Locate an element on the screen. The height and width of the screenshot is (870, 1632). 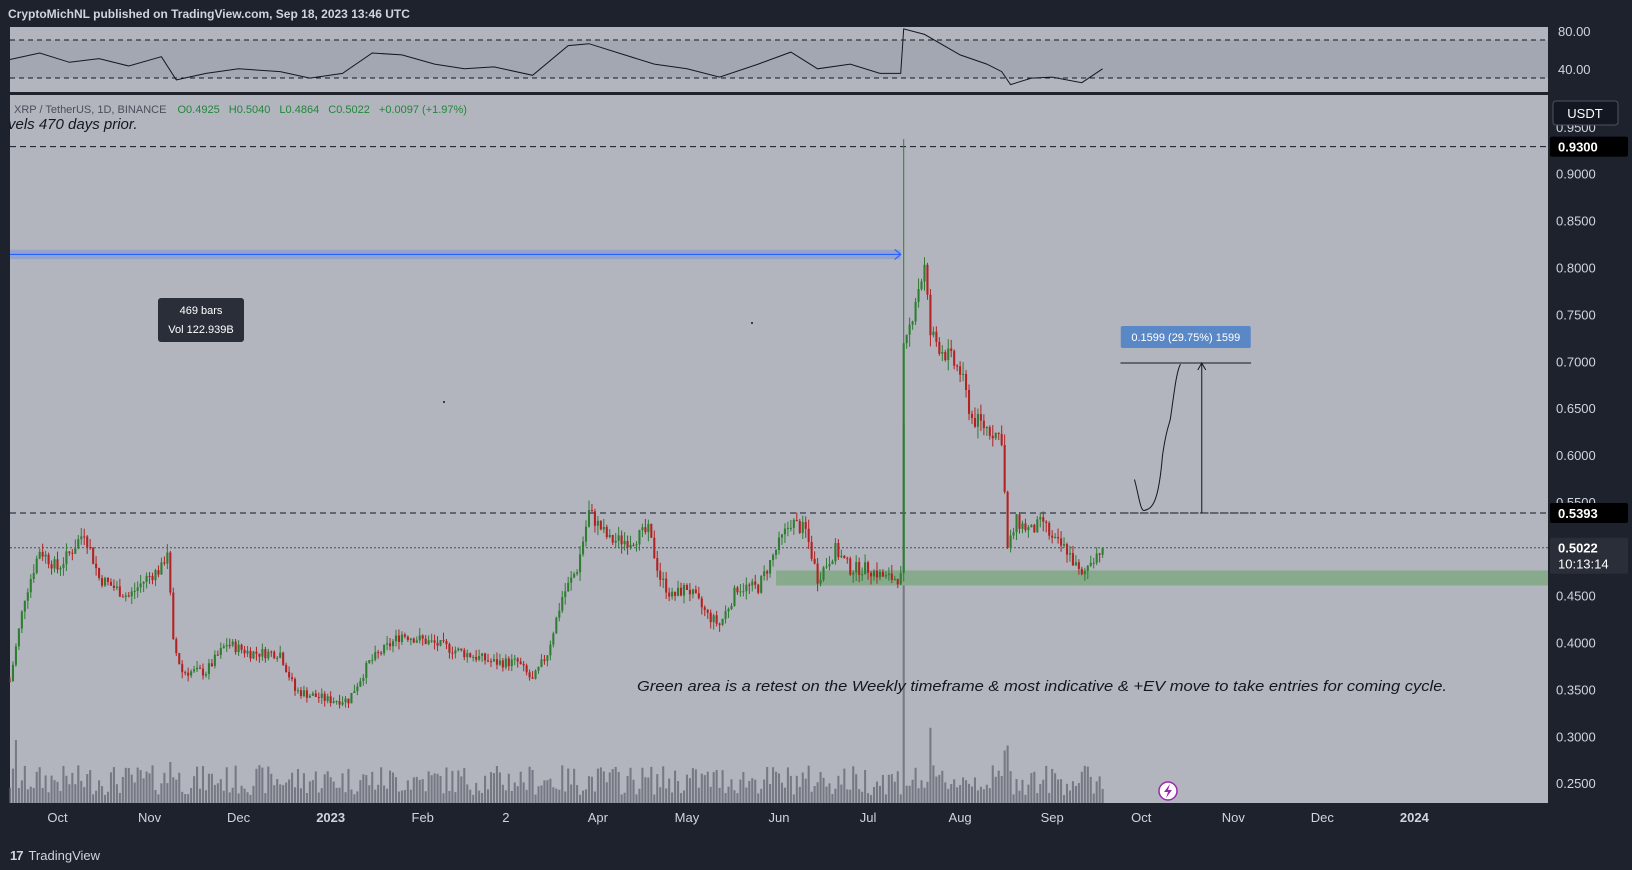
price-tick: 0.9000 is located at coordinates (1576, 174).